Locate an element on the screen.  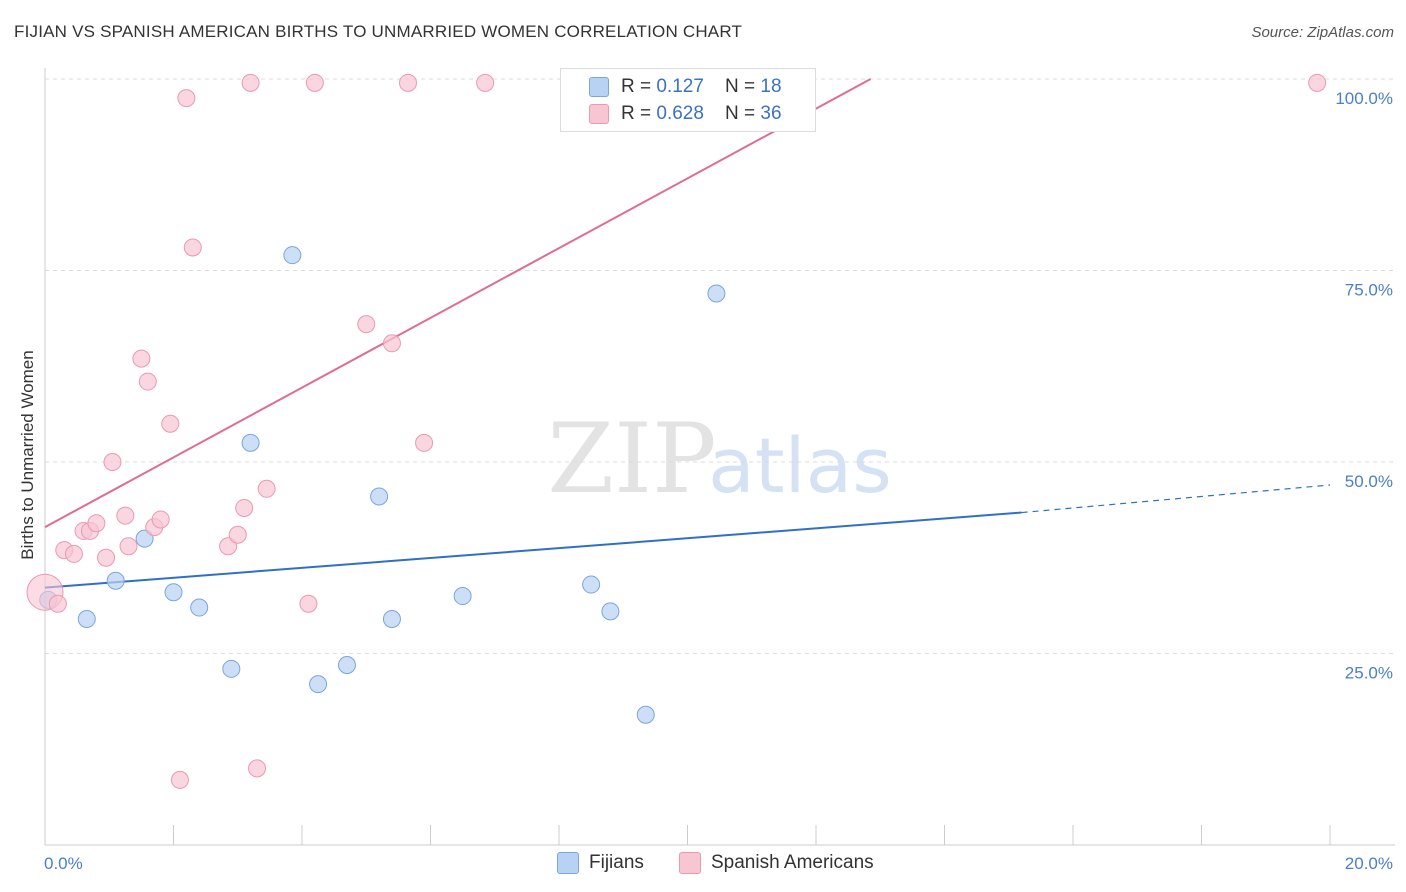
bottom-legend-spanish: Spanish Americans is located at coordinates (776, 863).